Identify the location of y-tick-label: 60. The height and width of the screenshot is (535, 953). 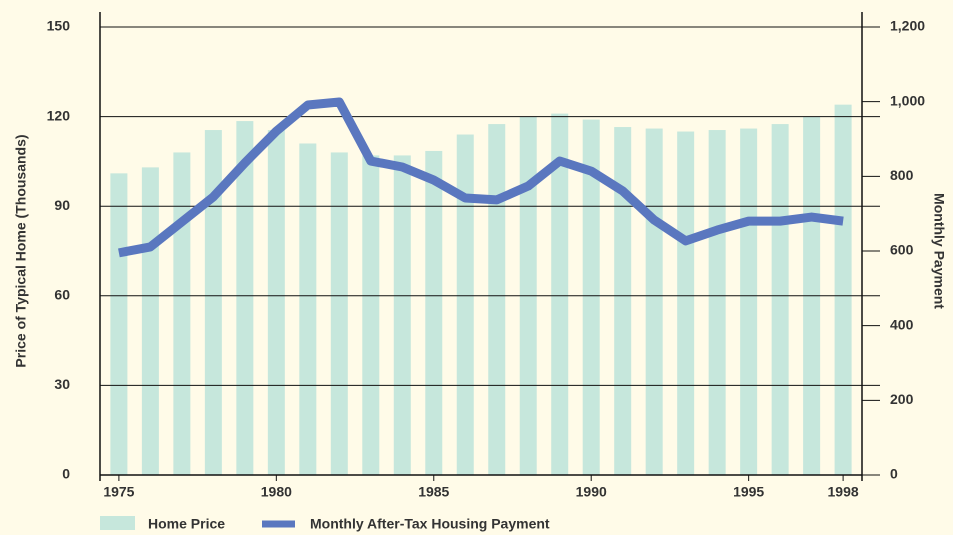
(62, 295).